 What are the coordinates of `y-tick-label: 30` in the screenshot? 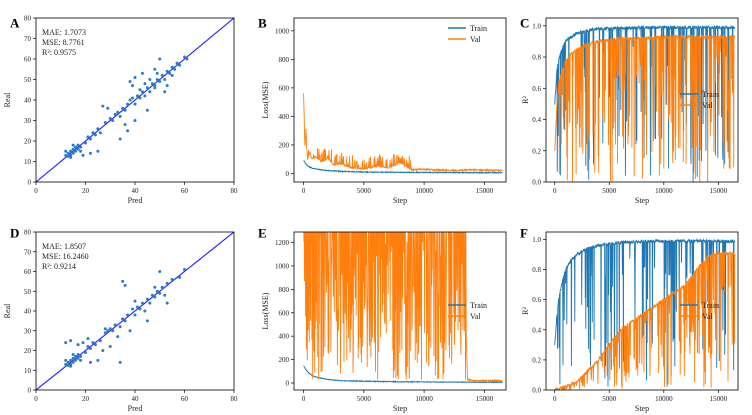 It's located at (28, 331).